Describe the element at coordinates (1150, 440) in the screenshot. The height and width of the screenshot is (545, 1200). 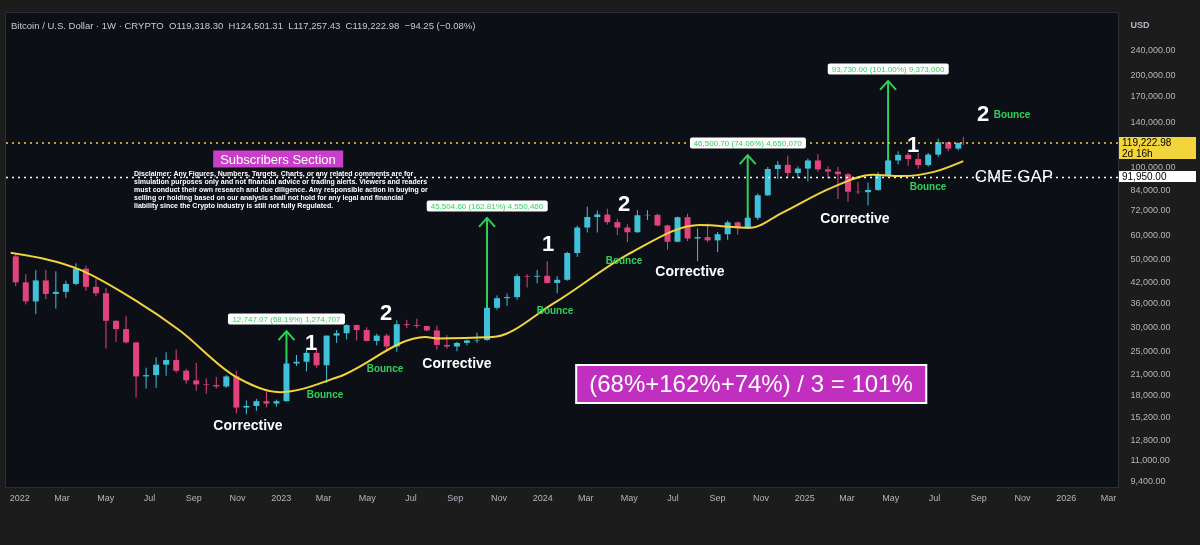
I see `y-tick-label: 12,800.00` at that location.